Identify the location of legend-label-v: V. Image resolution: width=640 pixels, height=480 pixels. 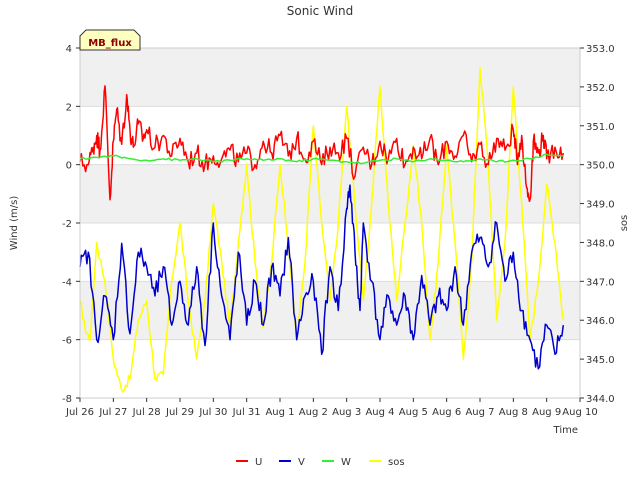
(301, 462).